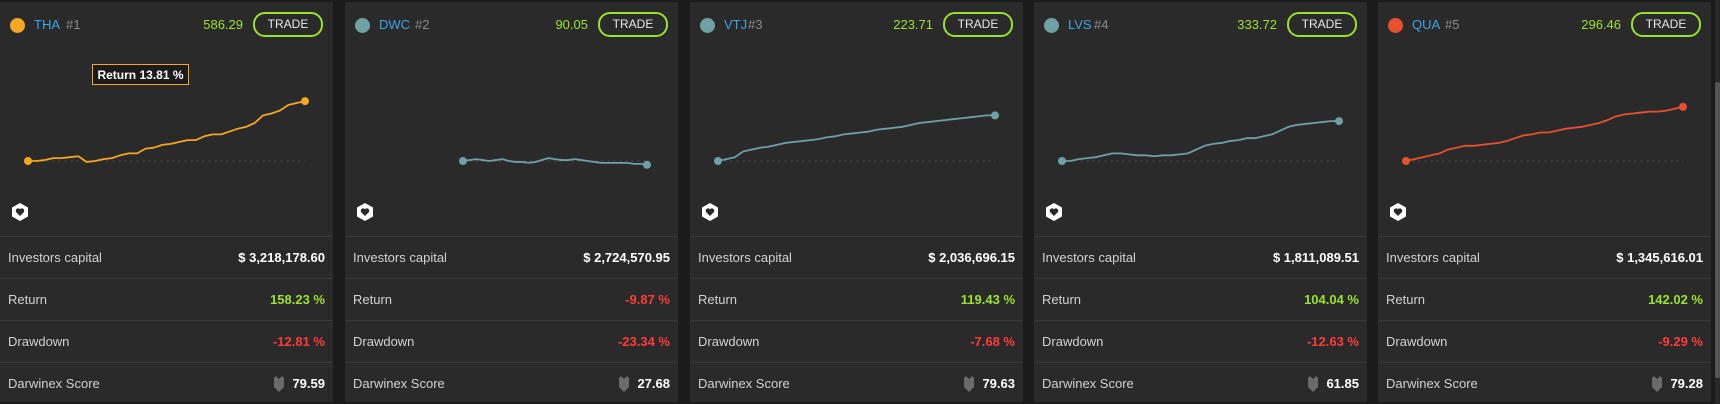 The height and width of the screenshot is (404, 1720). What do you see at coordinates (647, 299) in the screenshot?
I see `stat-value: -9.87 %` at bounding box center [647, 299].